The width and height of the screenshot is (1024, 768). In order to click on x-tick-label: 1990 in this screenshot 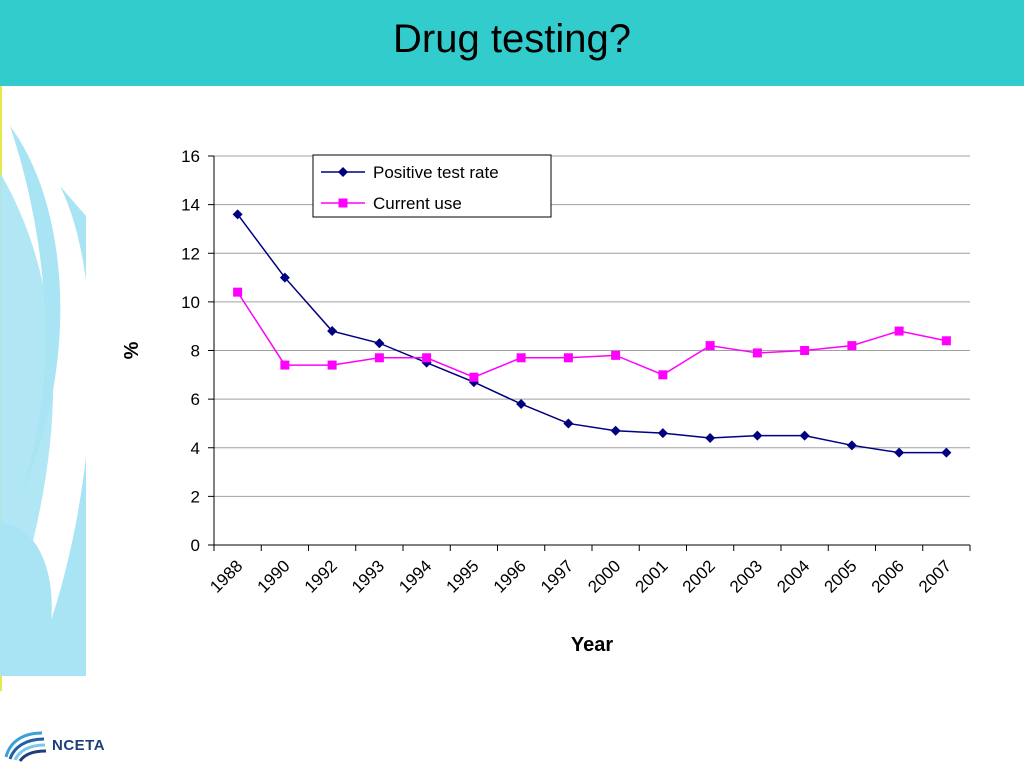, I will do `click(274, 576)`.